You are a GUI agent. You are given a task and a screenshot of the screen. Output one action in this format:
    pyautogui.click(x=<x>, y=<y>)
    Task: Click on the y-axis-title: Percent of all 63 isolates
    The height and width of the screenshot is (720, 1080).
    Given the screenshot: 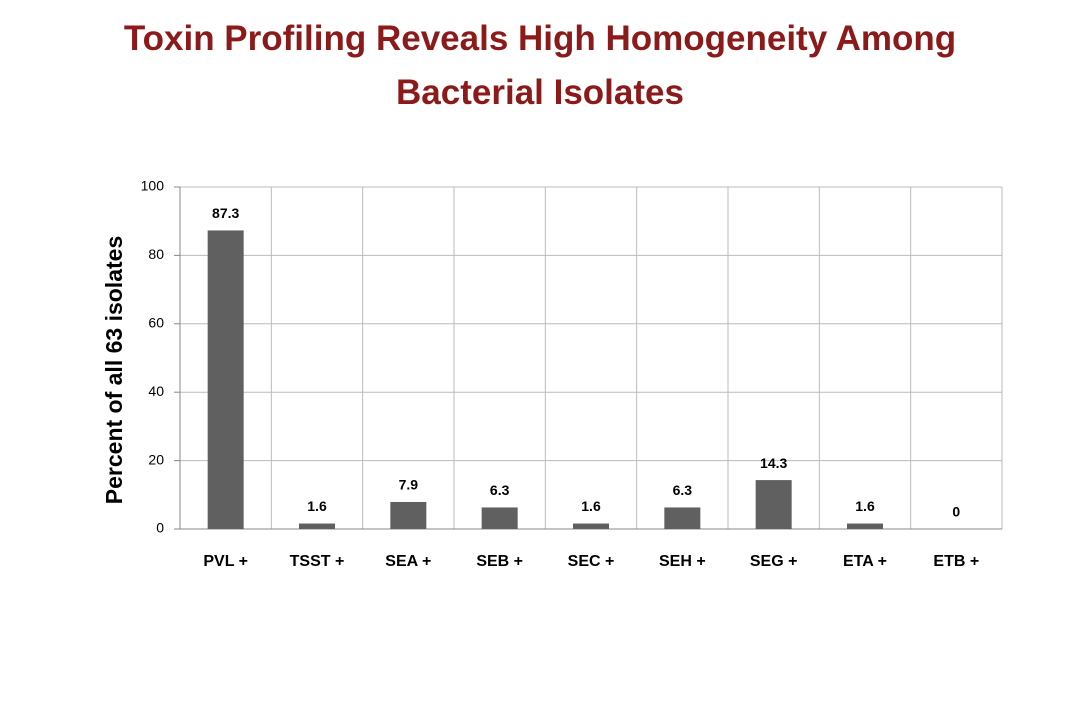 What is the action you would take?
    pyautogui.click(x=114, y=370)
    